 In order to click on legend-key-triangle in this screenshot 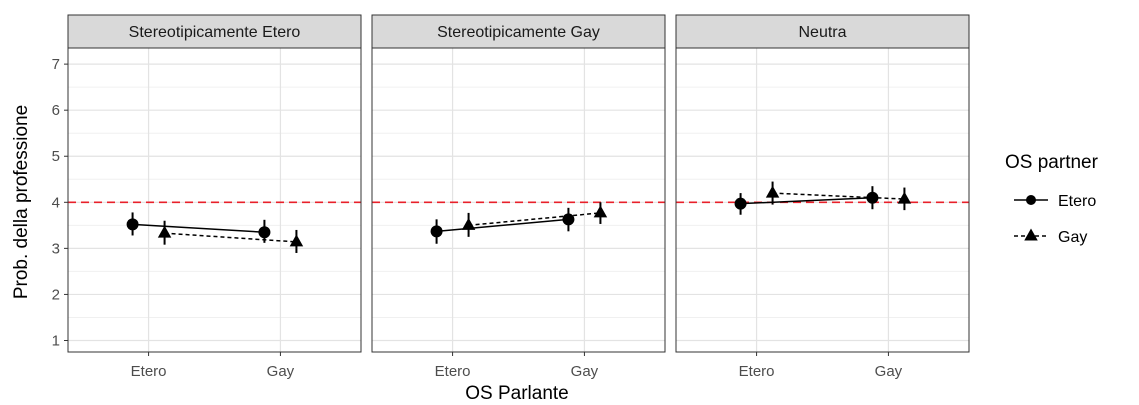, I will do `click(1031, 234)`.